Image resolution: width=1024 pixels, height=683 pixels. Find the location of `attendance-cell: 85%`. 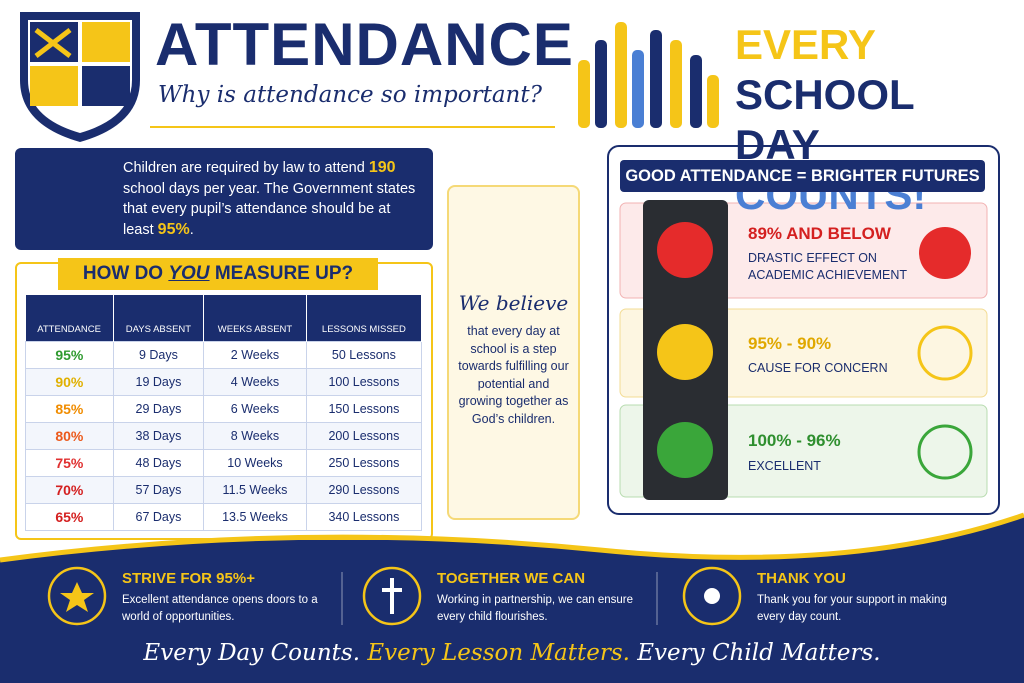

attendance-cell: 85% is located at coordinates (69, 408).